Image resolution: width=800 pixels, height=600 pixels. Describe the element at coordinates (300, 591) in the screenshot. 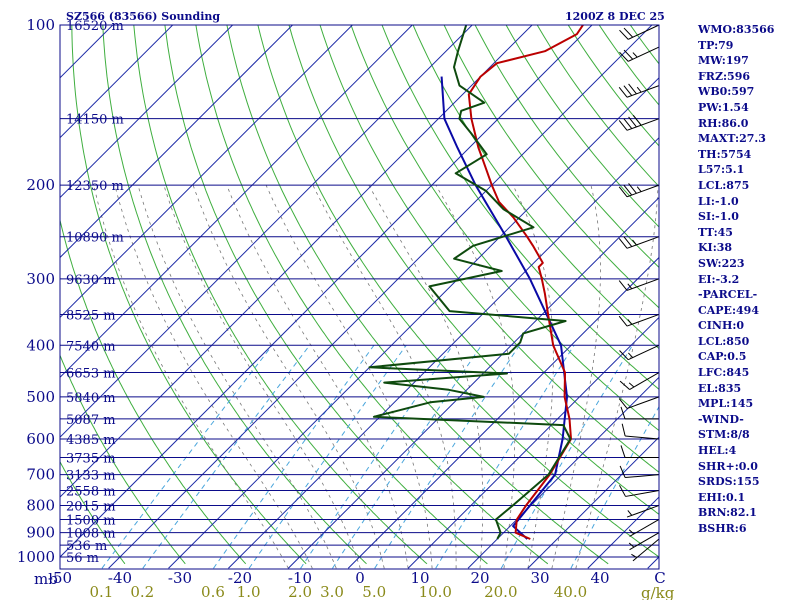

I see `mixing-ratio-tick: 2.0` at that location.